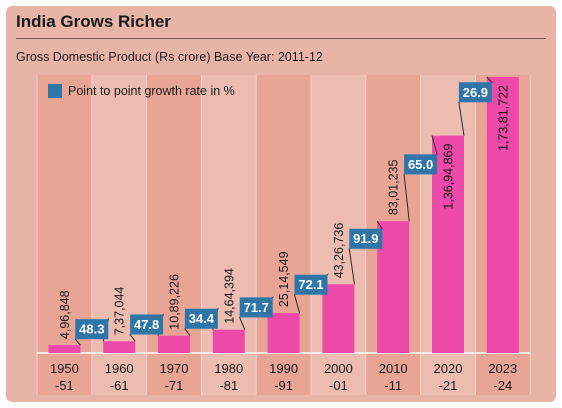  I want to click on x-tick-label: -01, so click(338, 385).